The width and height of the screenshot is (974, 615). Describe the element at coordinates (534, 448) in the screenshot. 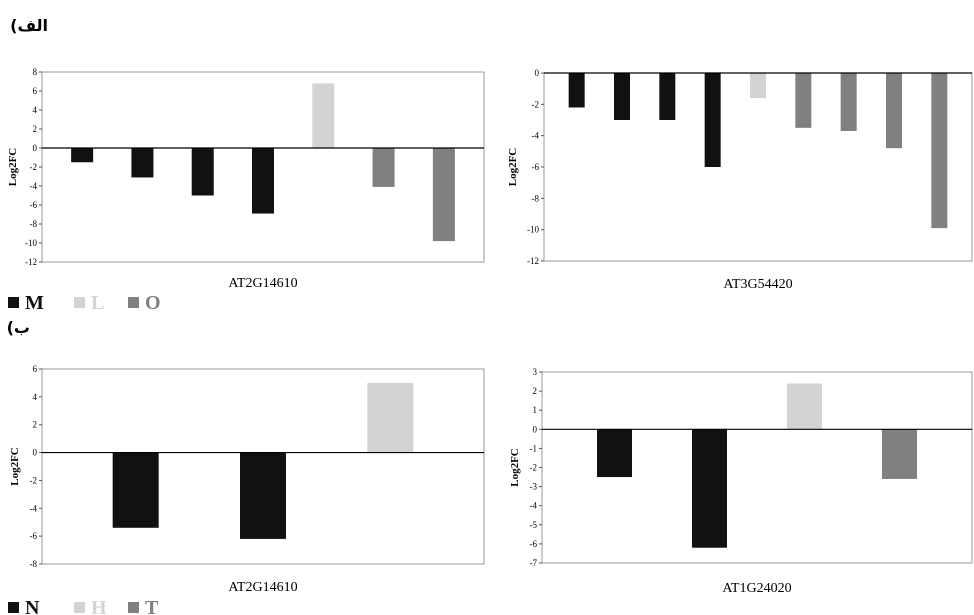

I see `y-tick-label: -1` at that location.